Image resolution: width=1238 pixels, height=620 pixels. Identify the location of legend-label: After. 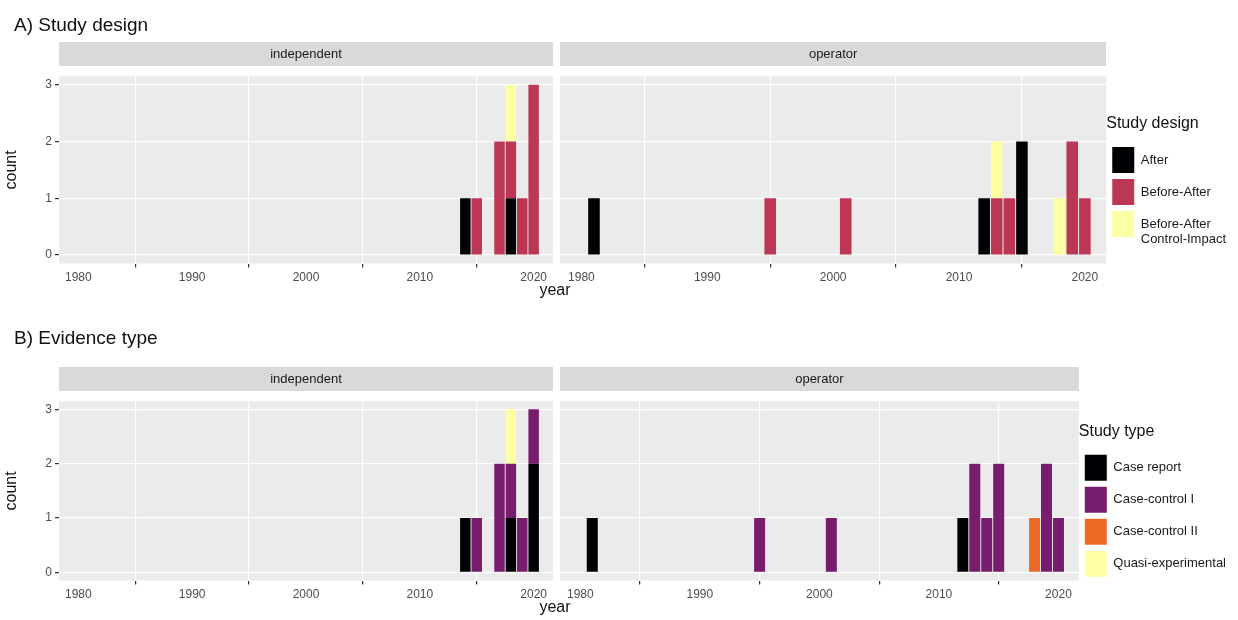
(1154, 159).